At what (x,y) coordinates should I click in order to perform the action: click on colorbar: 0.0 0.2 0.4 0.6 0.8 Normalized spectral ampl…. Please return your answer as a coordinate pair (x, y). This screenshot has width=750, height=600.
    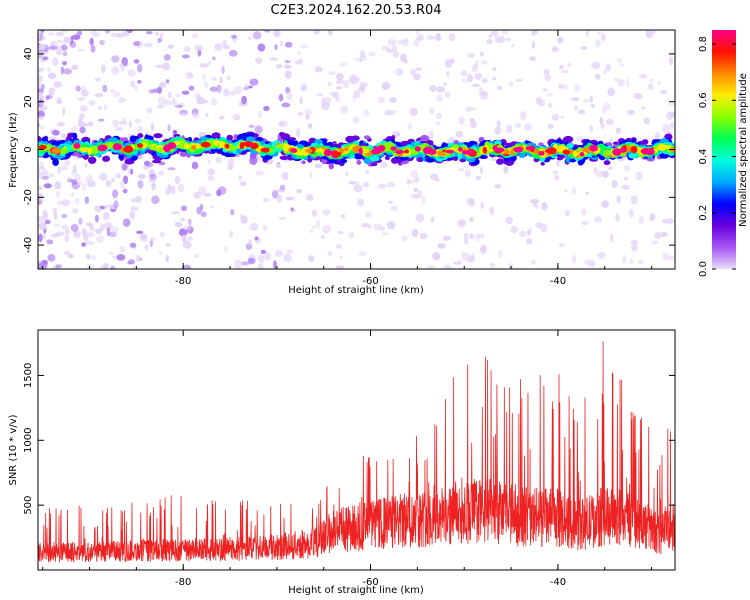
    Looking at the image, I should click on (723, 153).